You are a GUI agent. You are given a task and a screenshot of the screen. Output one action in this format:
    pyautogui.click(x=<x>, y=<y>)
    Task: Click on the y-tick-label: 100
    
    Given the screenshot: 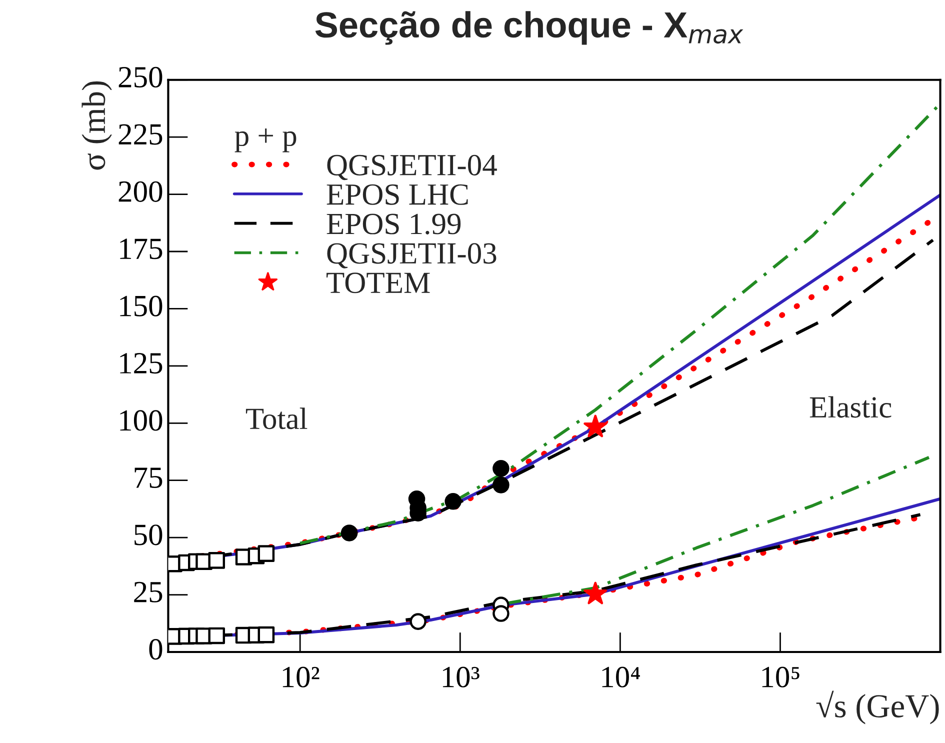 What is the action you would take?
    pyautogui.click(x=141, y=420)
    